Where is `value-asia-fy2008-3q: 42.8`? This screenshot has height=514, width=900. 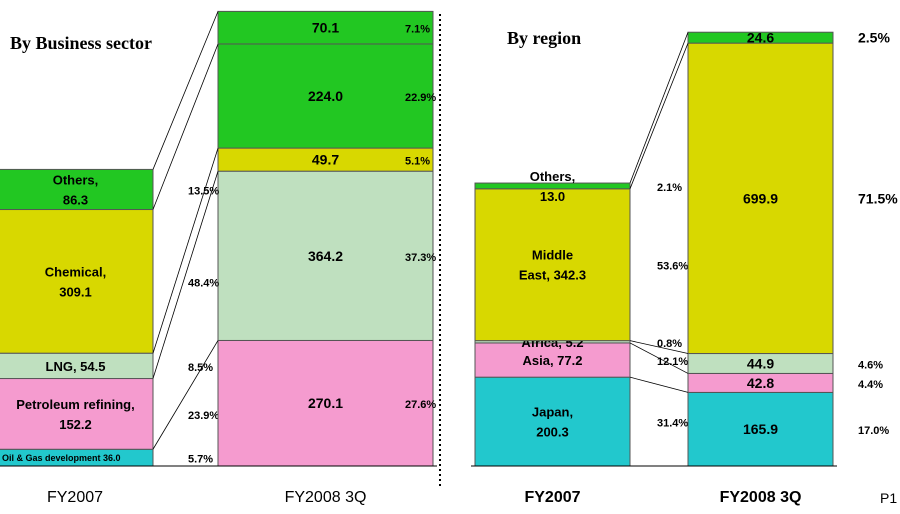
value-asia-fy2008-3q: 42.8 is located at coordinates (760, 383).